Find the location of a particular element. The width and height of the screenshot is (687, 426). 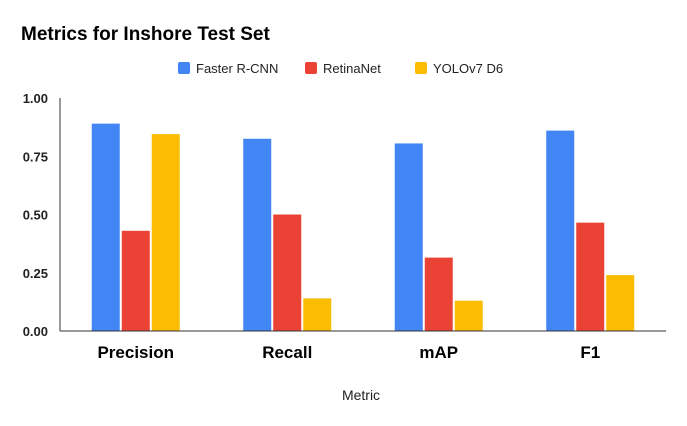

y-tick-label: 0.75 is located at coordinates (35, 156).